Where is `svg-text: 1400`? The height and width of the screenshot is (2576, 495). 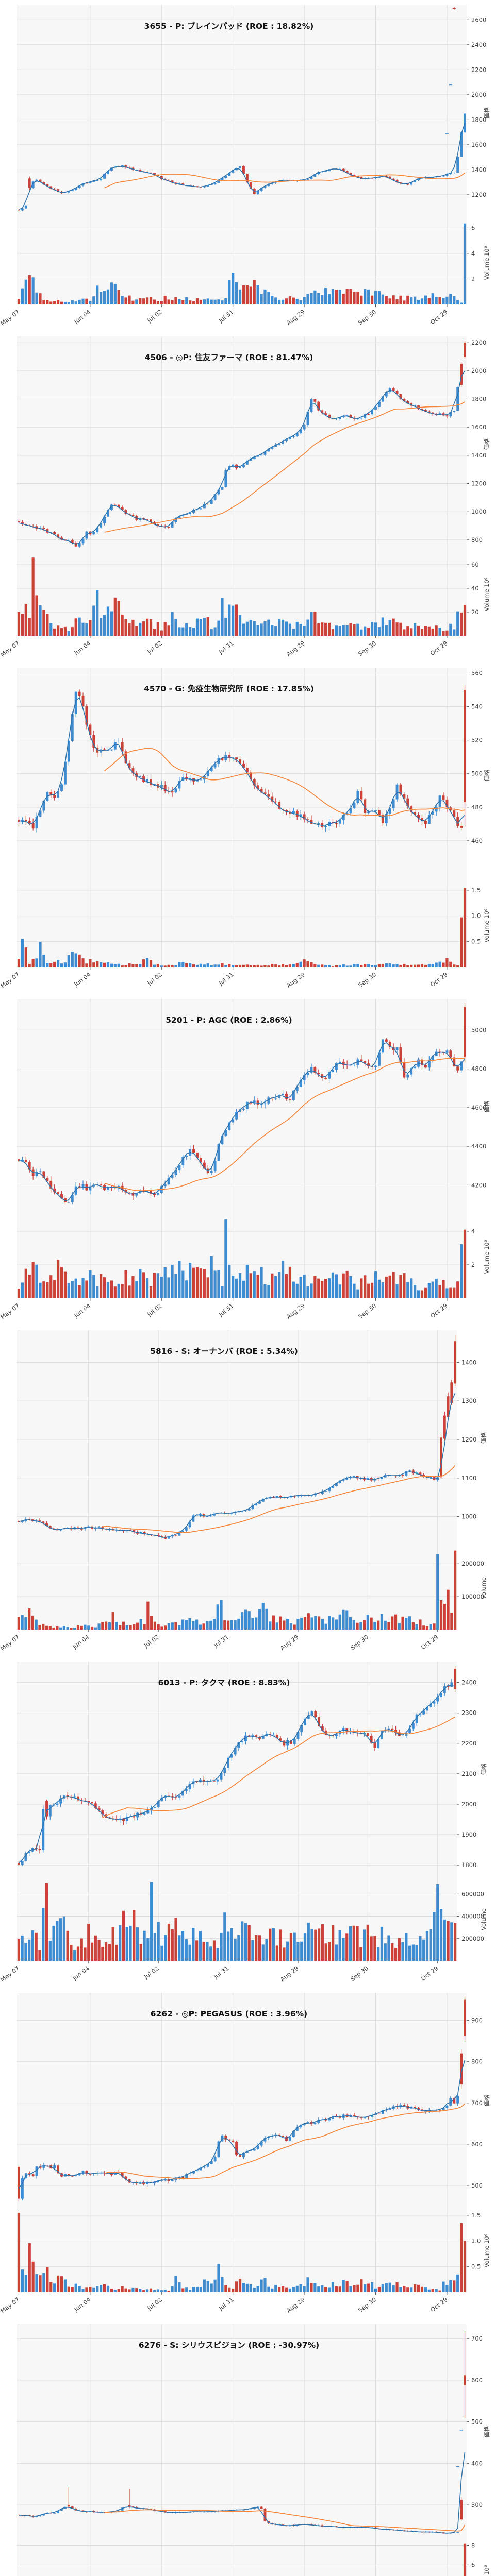 svg-text: 1400 is located at coordinates (468, 1362).